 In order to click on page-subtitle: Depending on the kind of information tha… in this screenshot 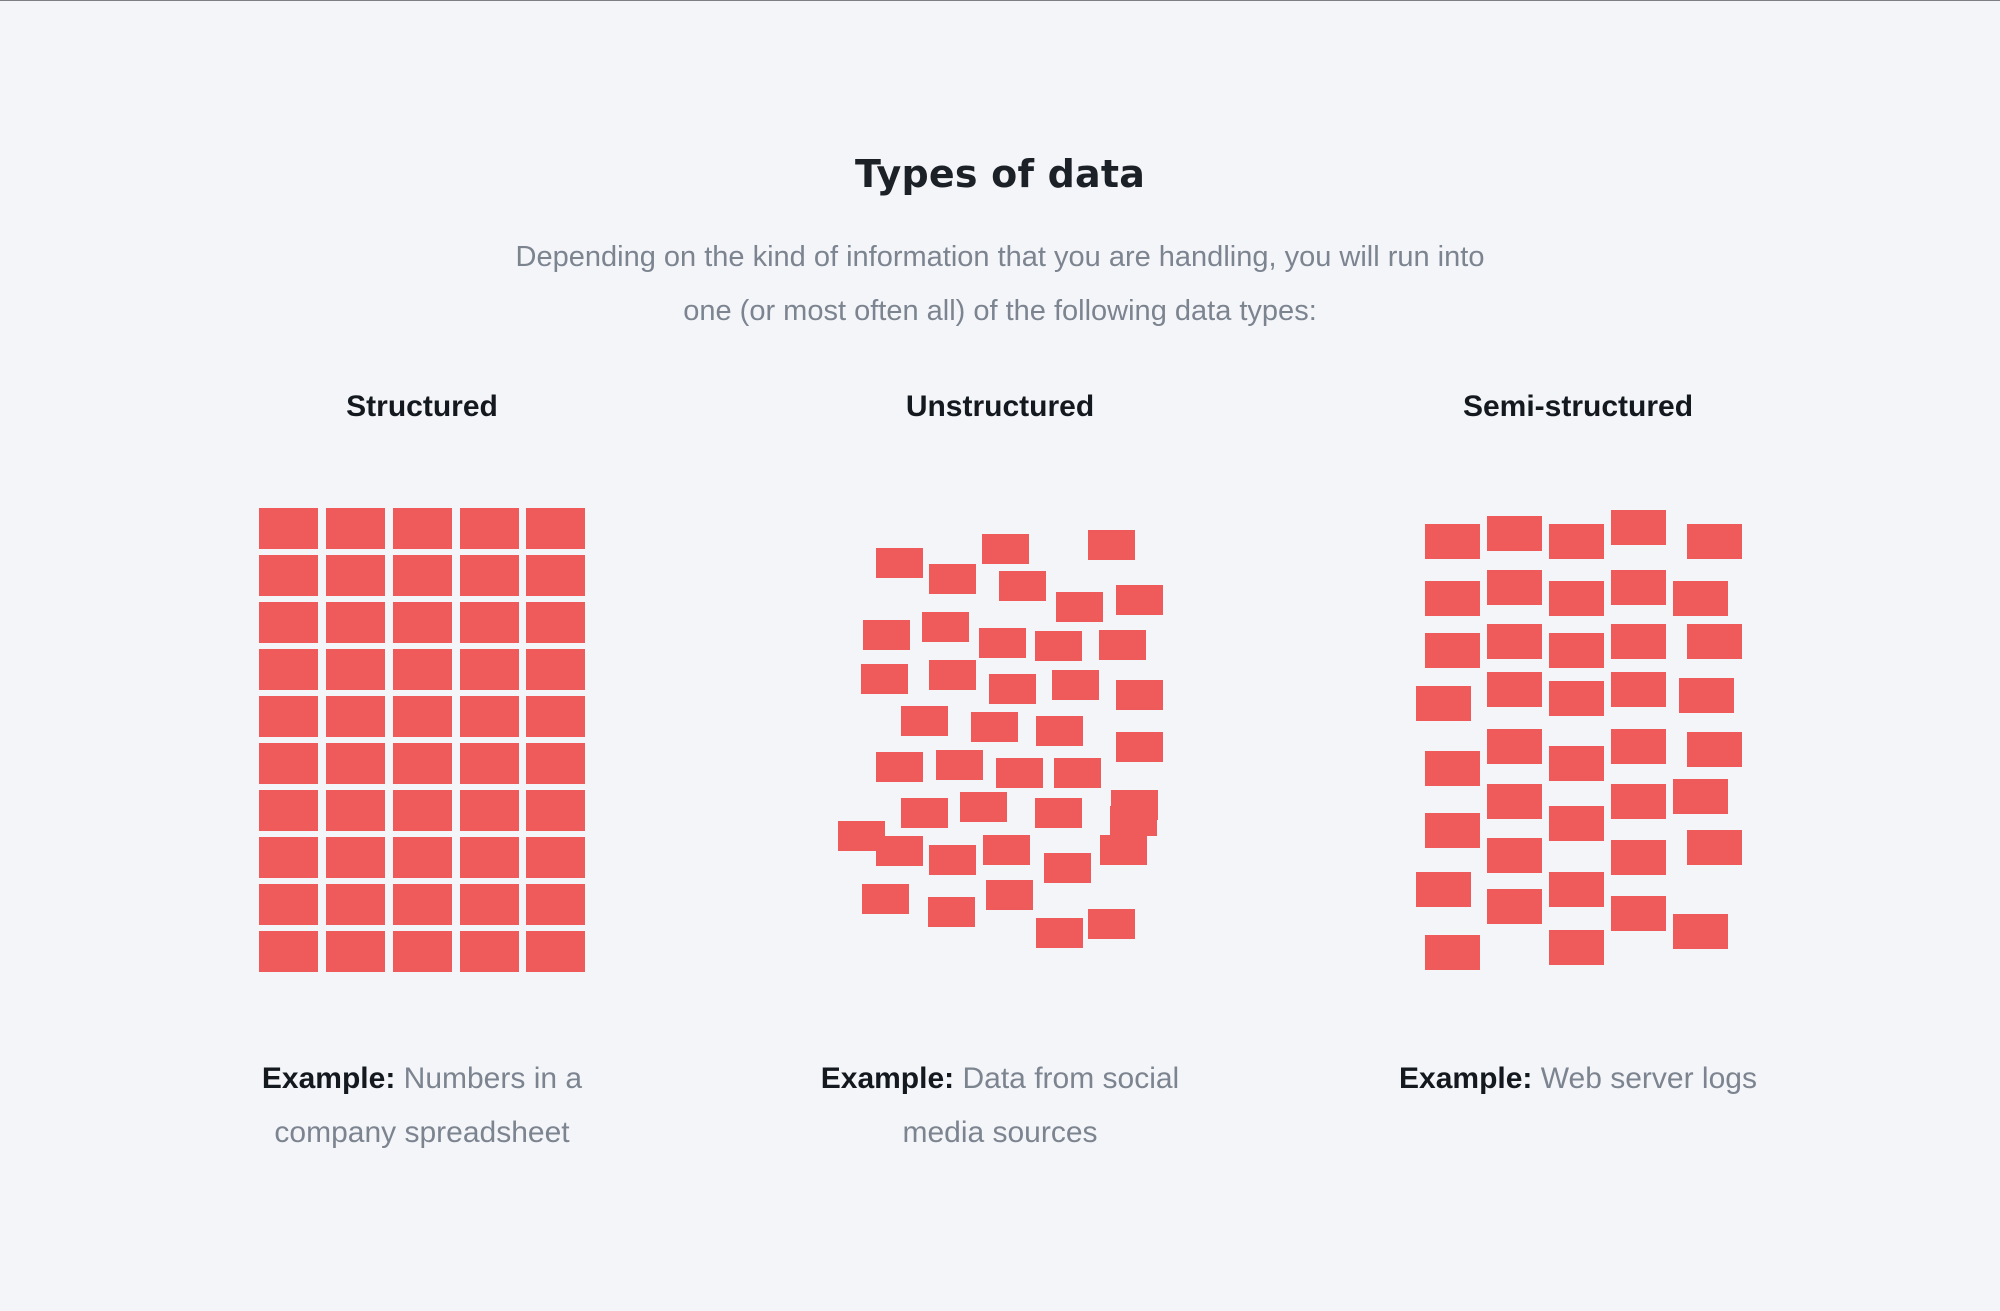, I will do `click(1000, 284)`.